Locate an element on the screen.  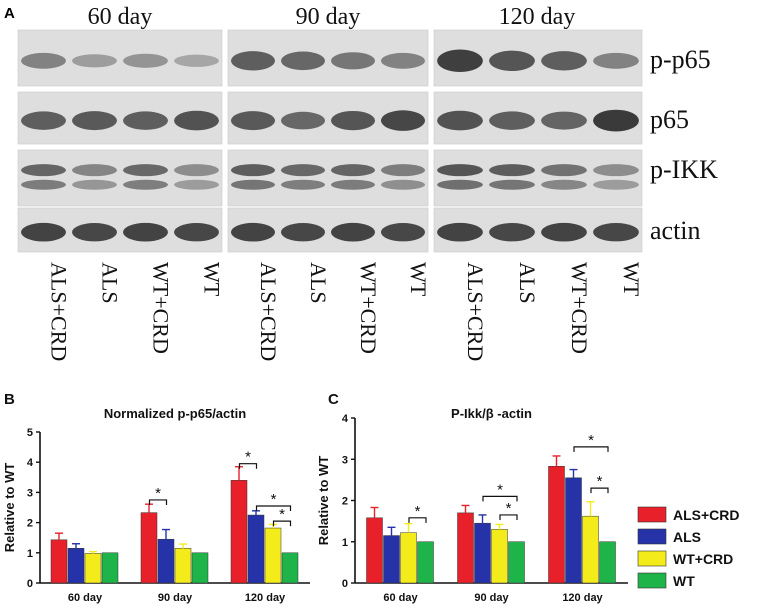
chart-title: Normalized p-p65/actin is located at coordinates (175, 413).